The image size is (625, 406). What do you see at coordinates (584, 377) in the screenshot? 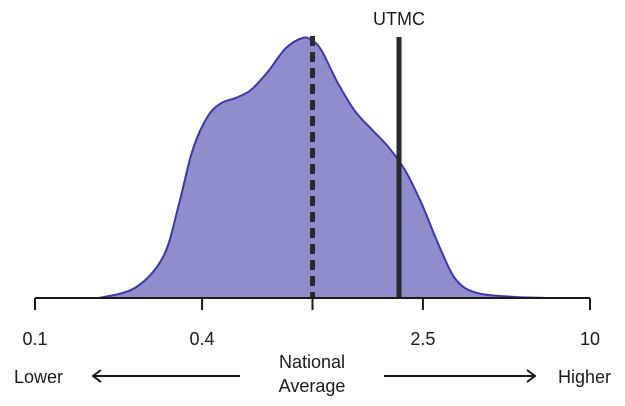
I see `higher-label: Higher` at bounding box center [584, 377].